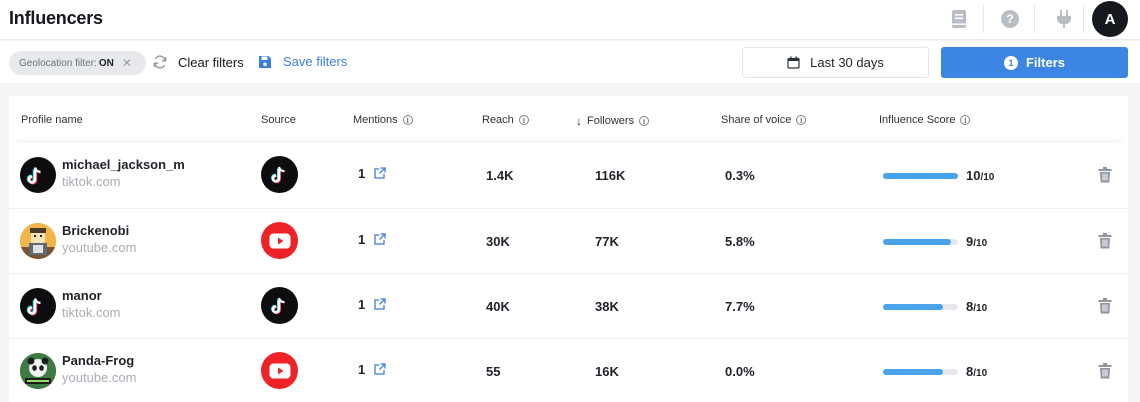  Describe the element at coordinates (82, 295) in the screenshot. I see `profile-name: manor` at that location.